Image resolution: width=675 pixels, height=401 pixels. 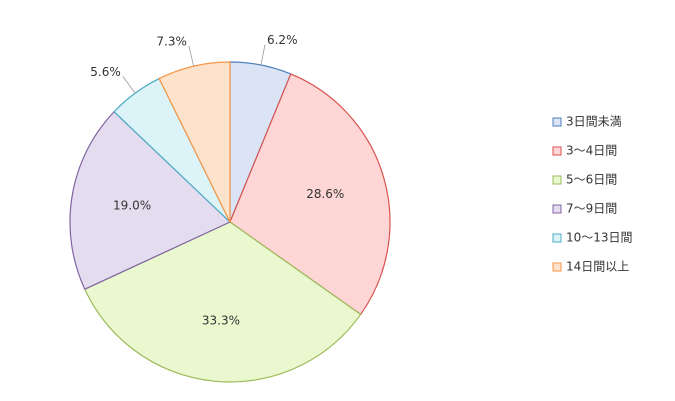 What do you see at coordinates (591, 209) in the screenshot?
I see `legend-label: 7～9日間` at bounding box center [591, 209].